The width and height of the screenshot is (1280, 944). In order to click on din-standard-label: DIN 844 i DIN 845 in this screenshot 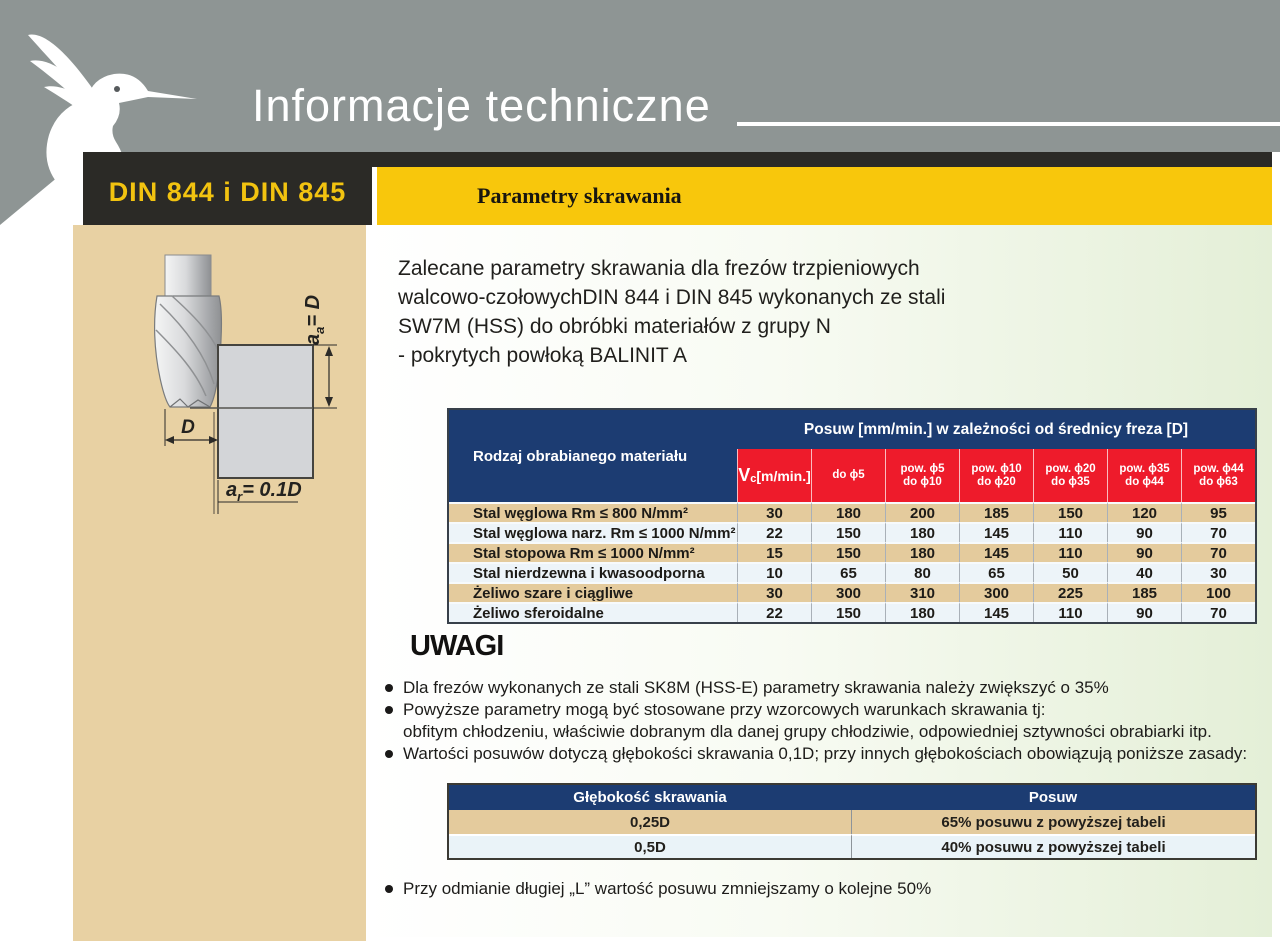, I will do `click(227, 192)`.